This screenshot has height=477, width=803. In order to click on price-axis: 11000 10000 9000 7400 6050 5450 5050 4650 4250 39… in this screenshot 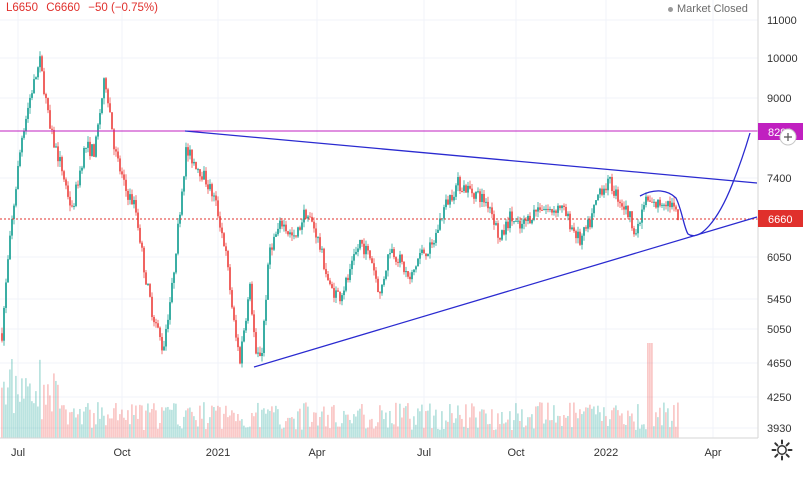, I will do `click(782, 225)`.